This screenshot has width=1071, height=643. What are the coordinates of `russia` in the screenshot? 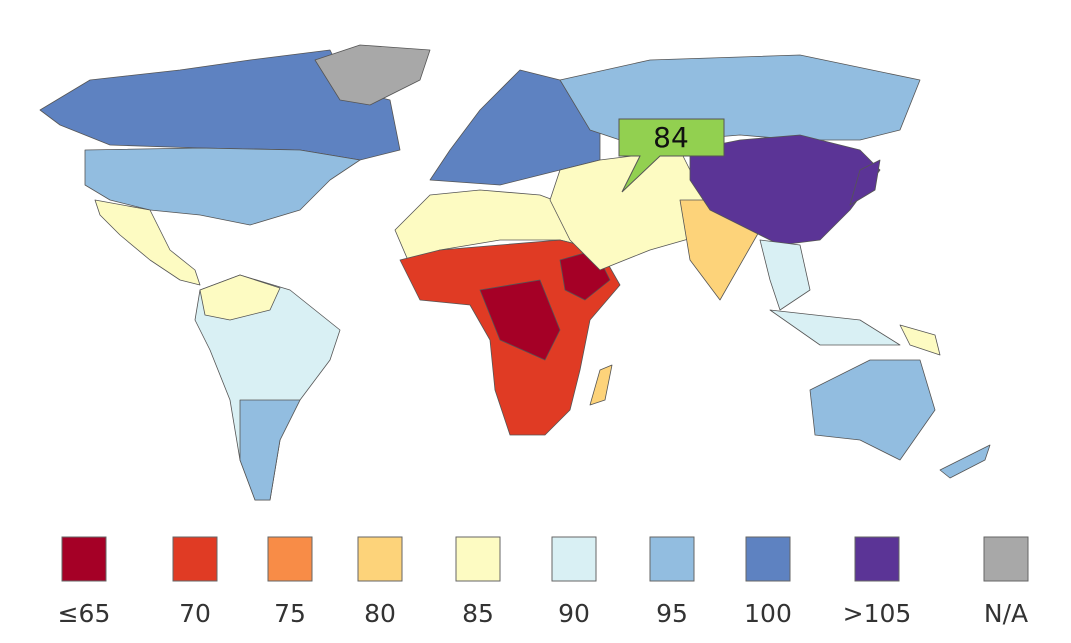 It's located at (740, 97).